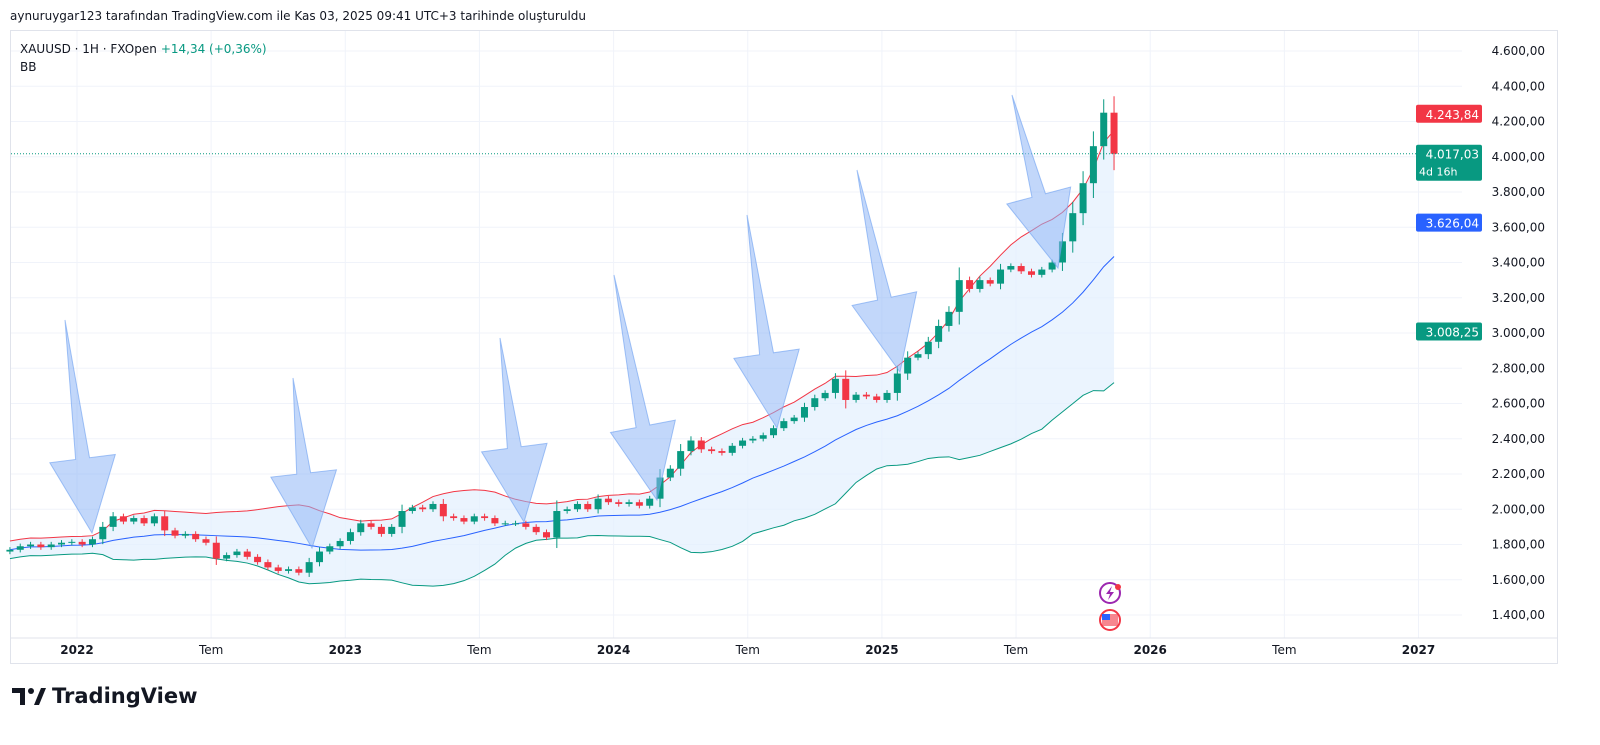  I want to click on y-tick-label: 2.000,00, so click(1518, 509).